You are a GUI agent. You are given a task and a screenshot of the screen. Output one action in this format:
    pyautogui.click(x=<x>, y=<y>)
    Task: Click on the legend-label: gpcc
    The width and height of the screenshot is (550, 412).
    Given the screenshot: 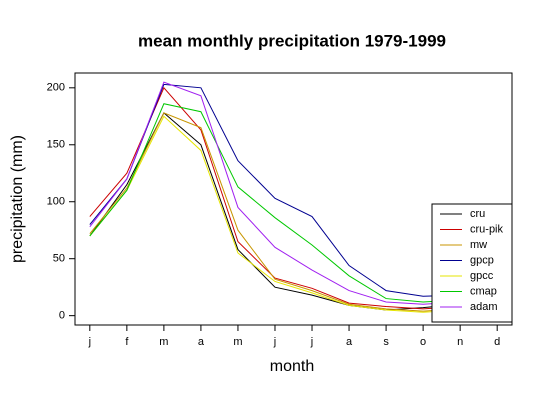 What is the action you would take?
    pyautogui.click(x=482, y=276)
    